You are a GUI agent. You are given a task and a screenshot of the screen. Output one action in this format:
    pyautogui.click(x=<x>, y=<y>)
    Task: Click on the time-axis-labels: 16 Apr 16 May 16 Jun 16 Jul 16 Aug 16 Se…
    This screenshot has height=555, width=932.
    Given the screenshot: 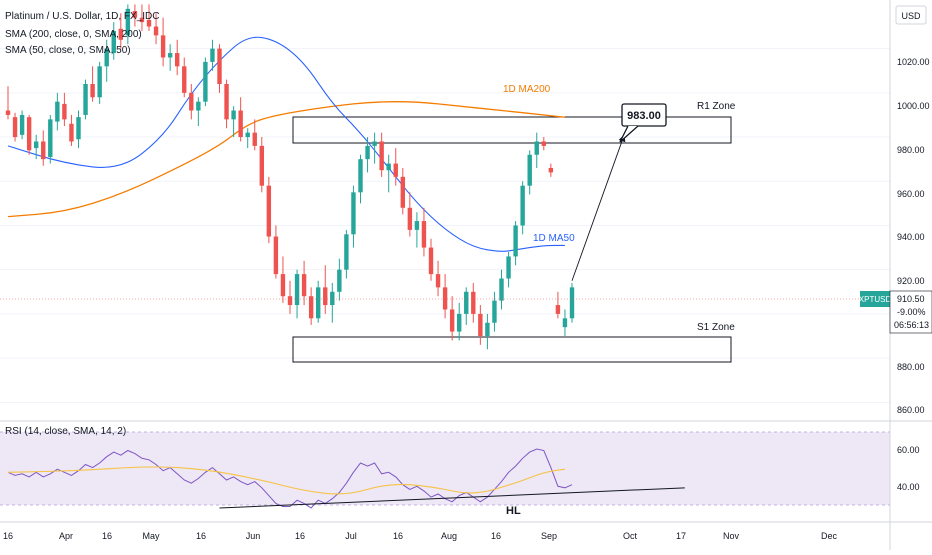 What is the action you would take?
    pyautogui.click(x=420, y=536)
    